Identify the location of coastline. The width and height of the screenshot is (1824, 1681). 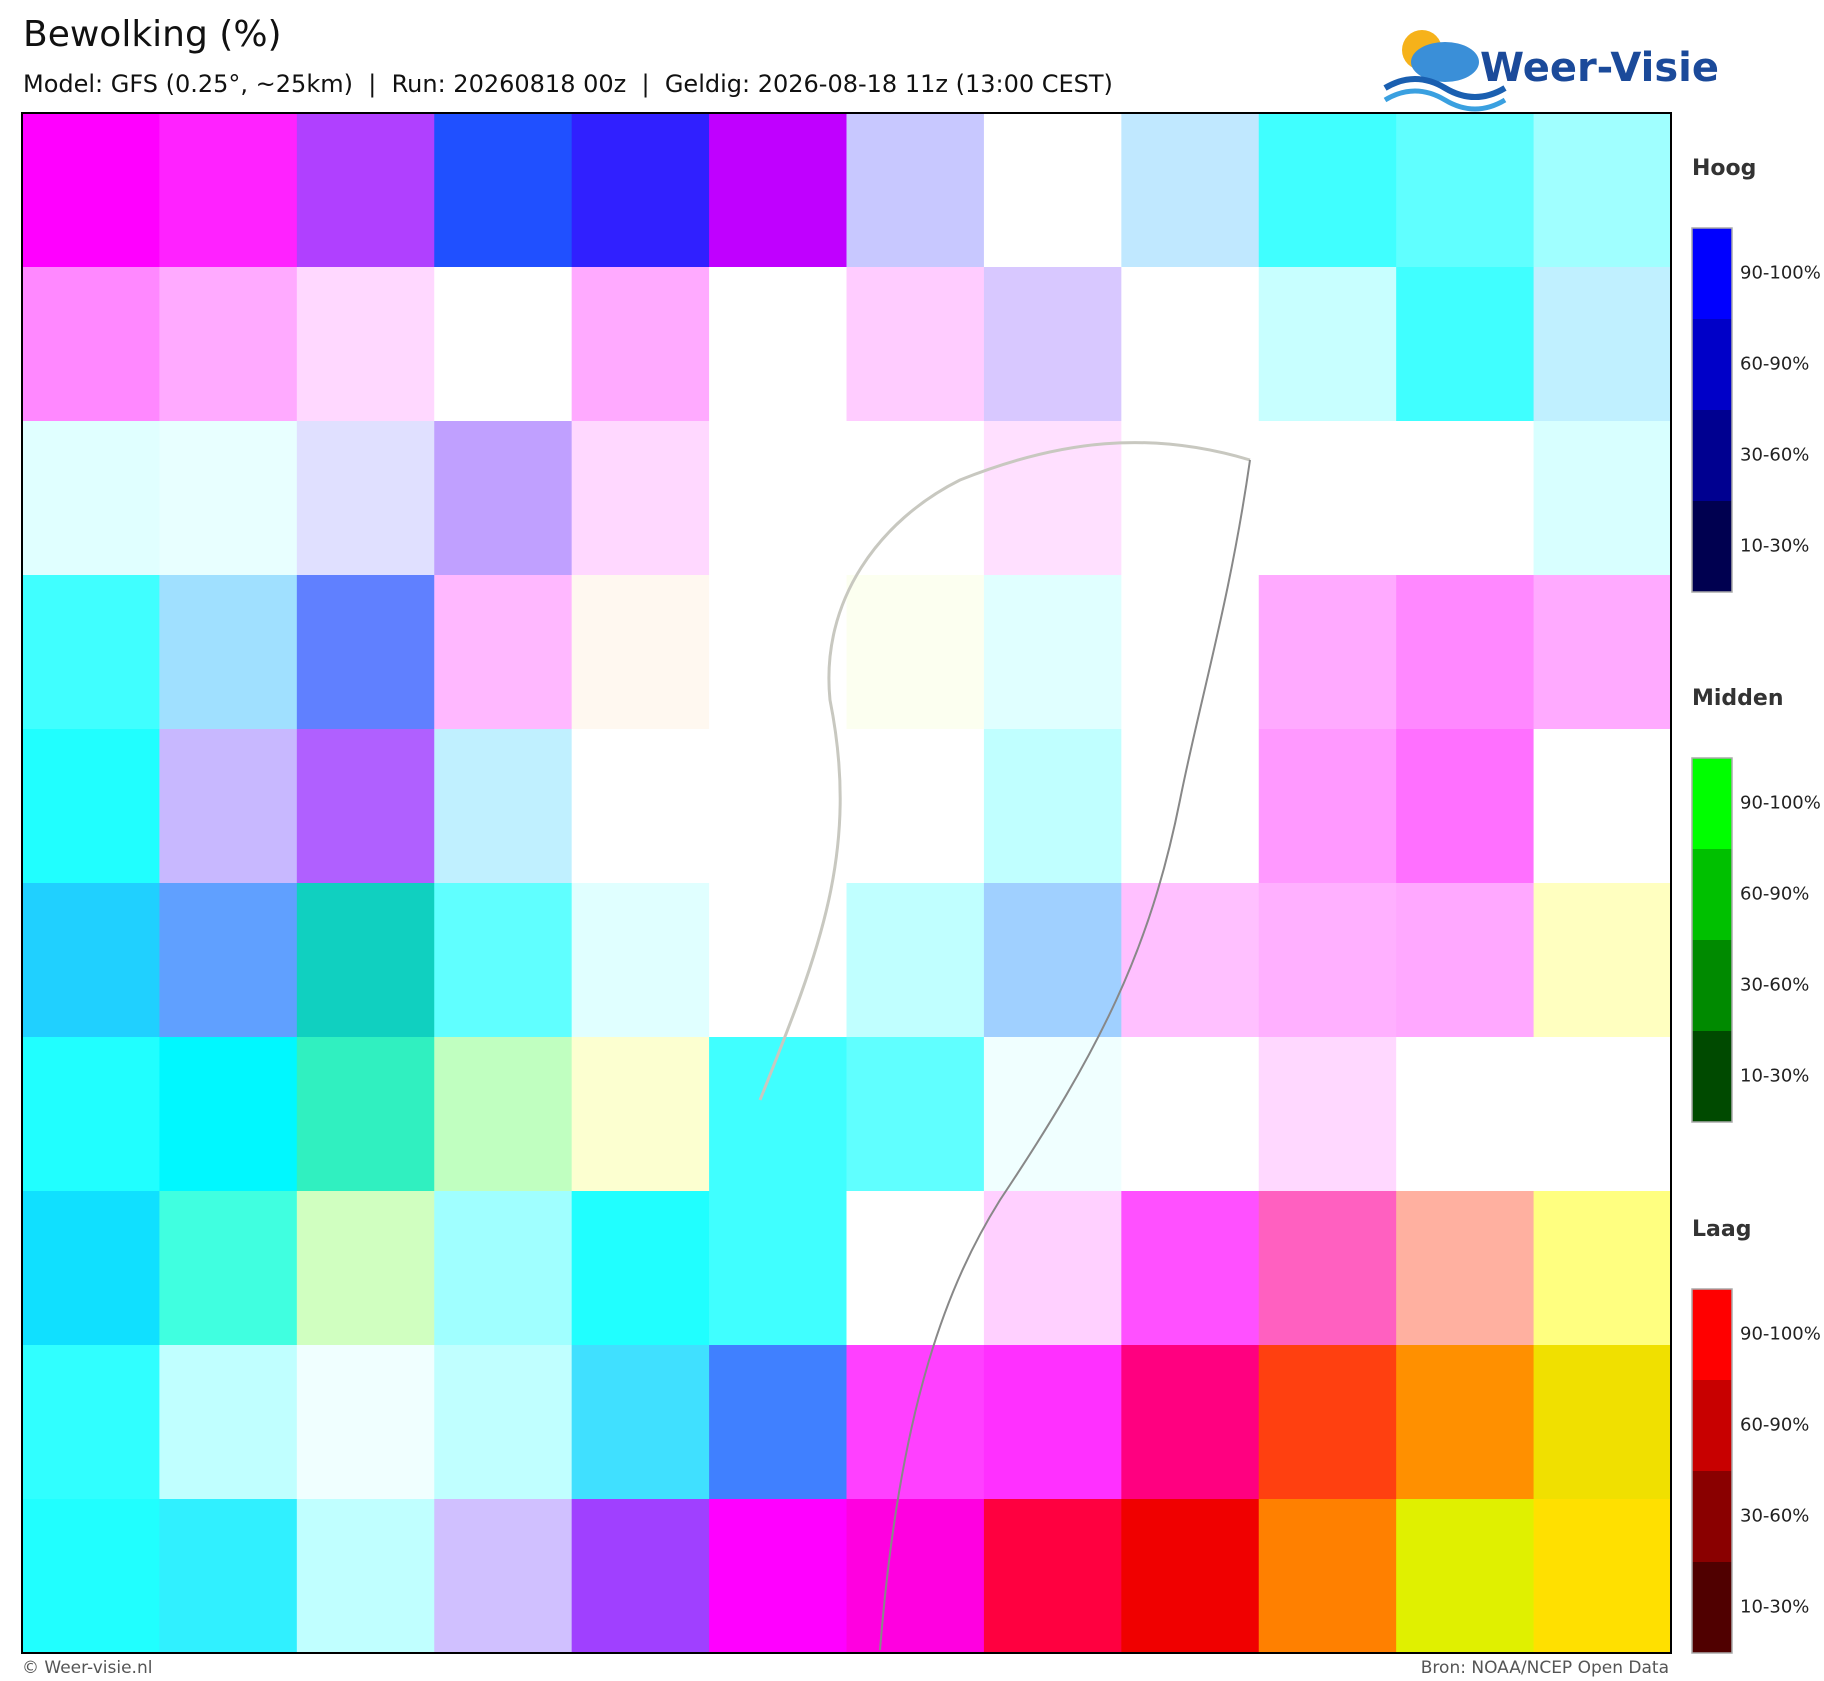
(1004, 771).